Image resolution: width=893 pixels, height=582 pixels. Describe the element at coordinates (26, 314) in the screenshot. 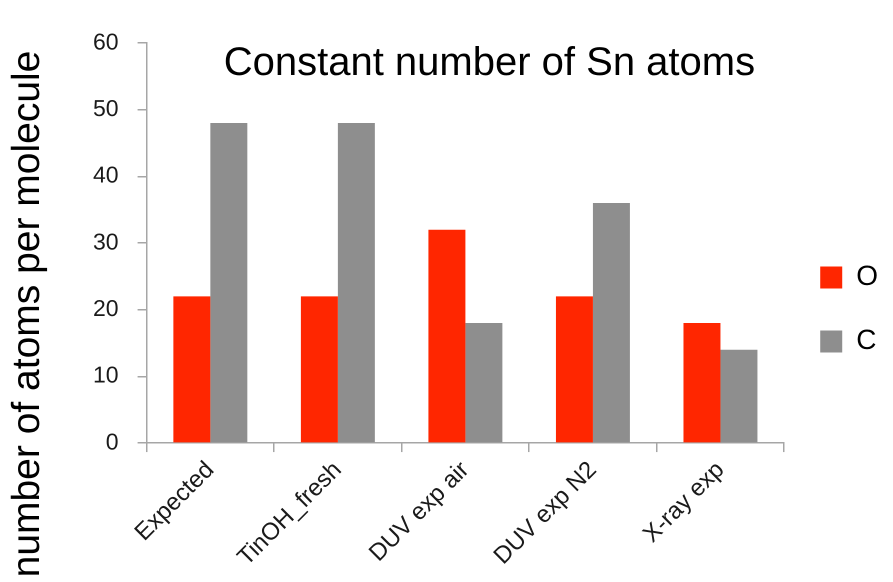

I see `y-axis-title: number of atoms per molecule` at that location.